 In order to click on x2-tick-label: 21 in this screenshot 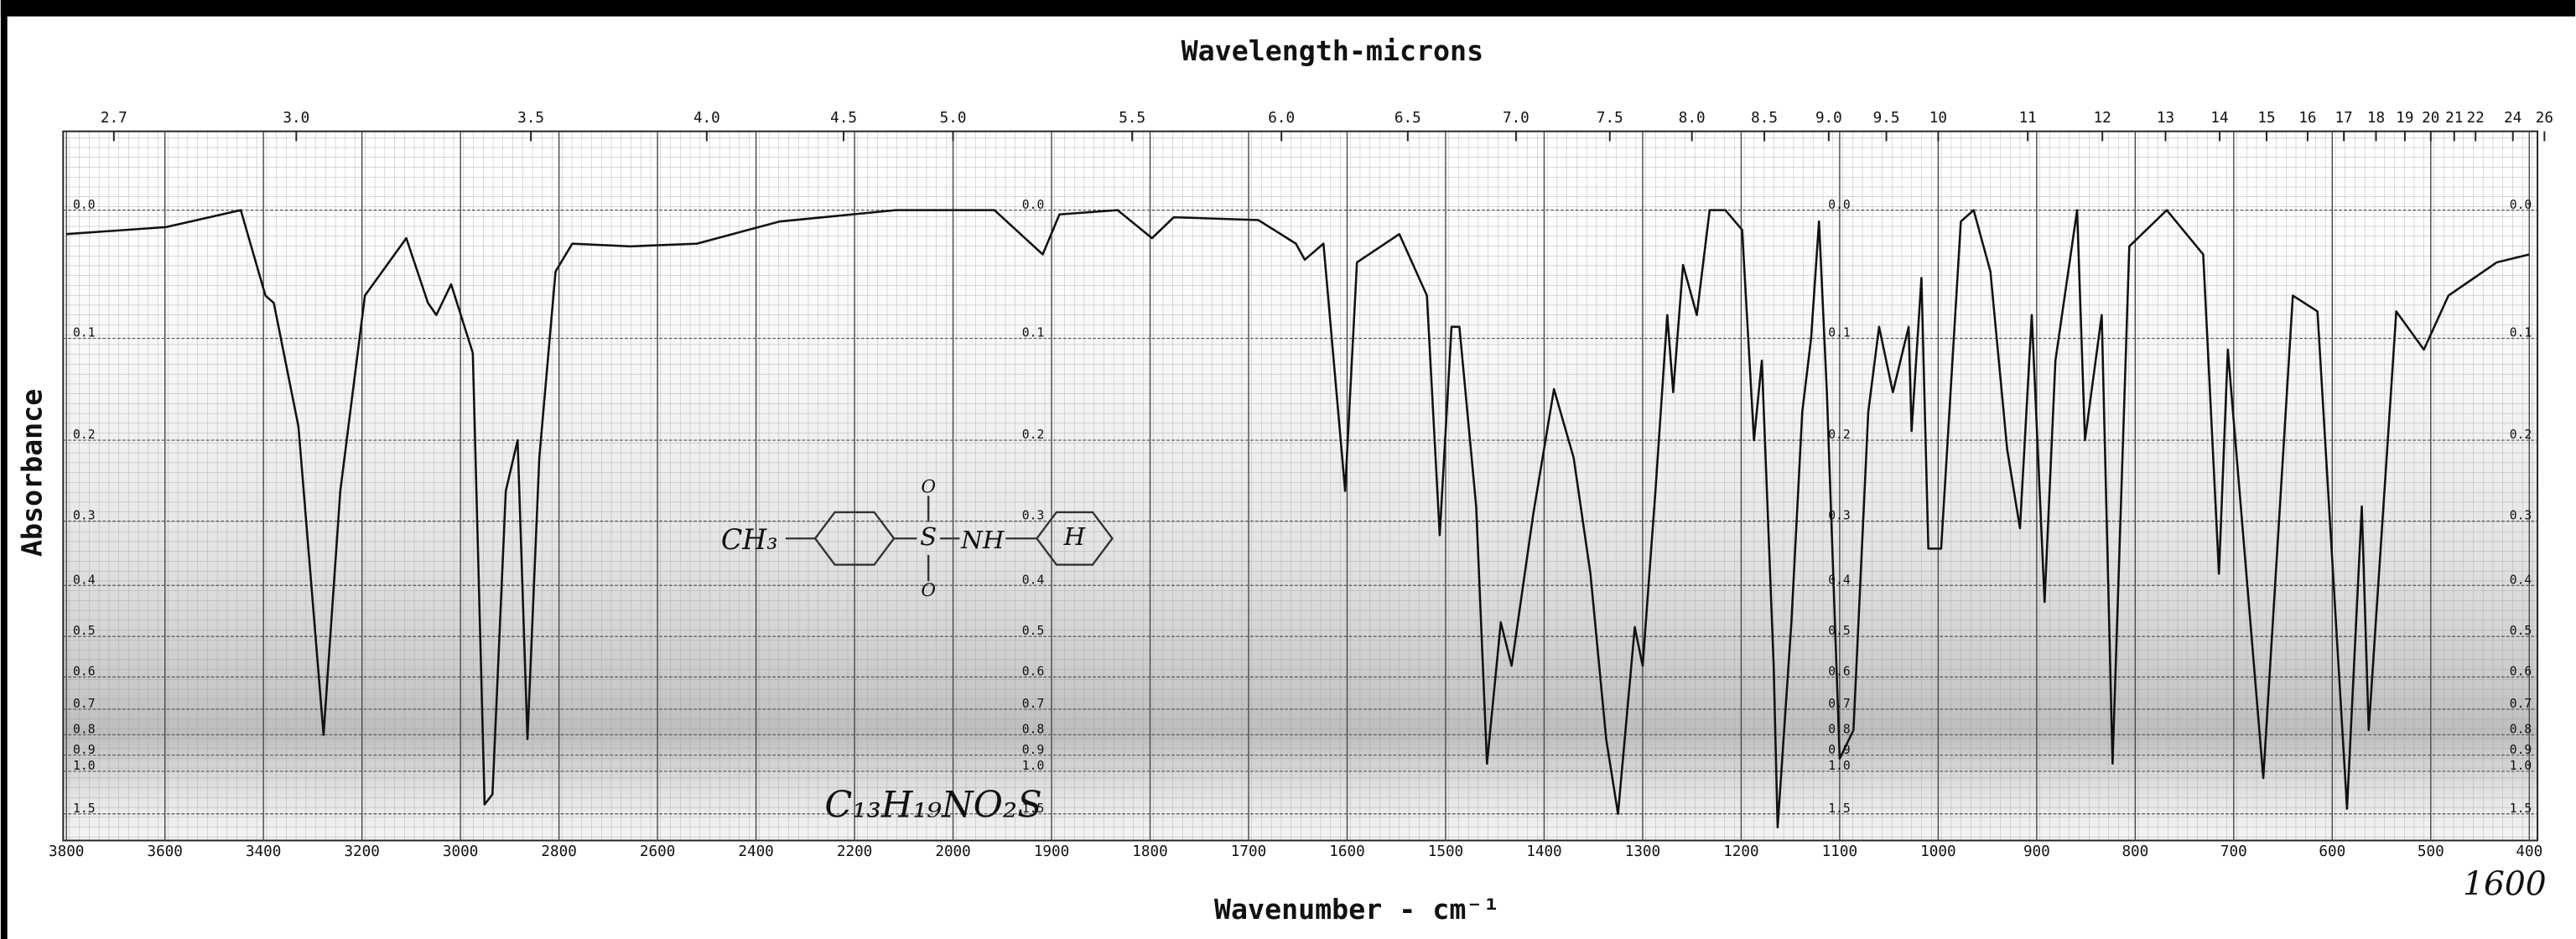, I will do `click(2454, 118)`.